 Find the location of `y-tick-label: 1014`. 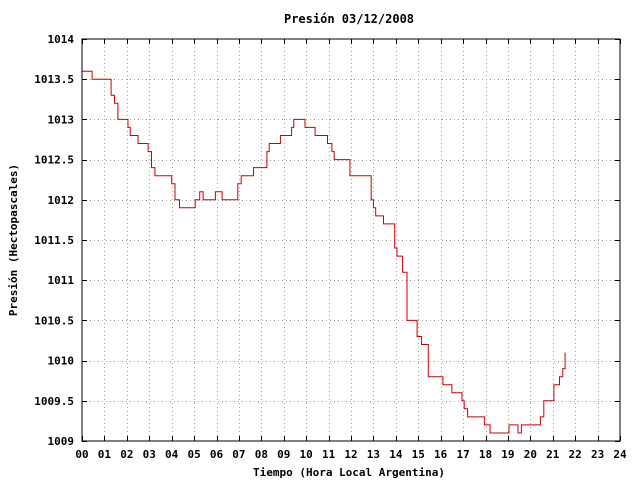

y-tick-label: 1014 is located at coordinates (61, 39).